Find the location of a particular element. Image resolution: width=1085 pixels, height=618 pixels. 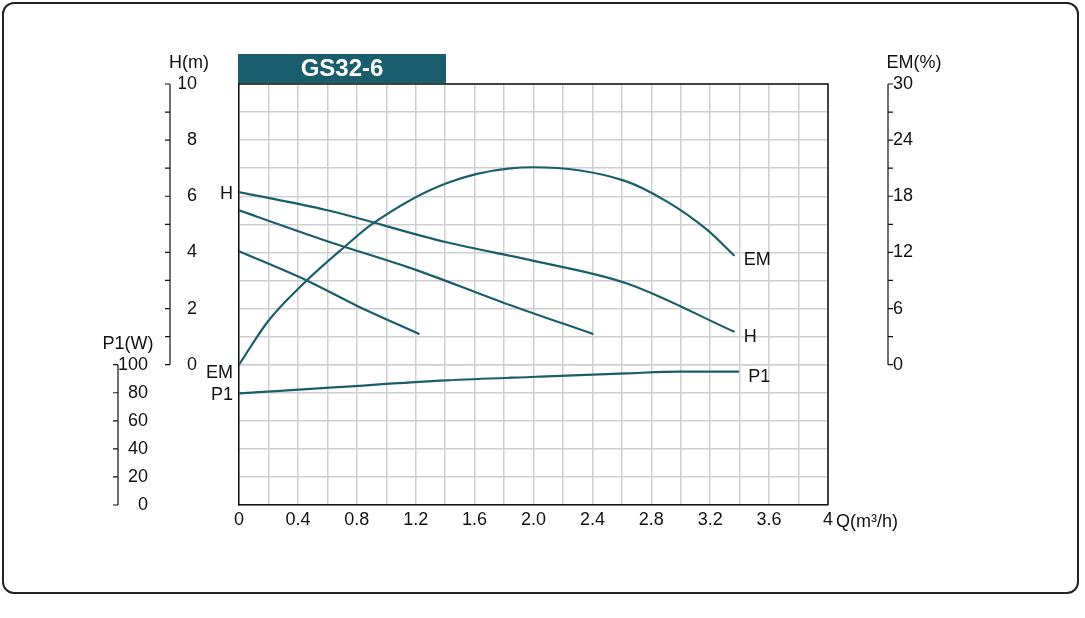

x-tick-label: 2.8 is located at coordinates (651, 518).